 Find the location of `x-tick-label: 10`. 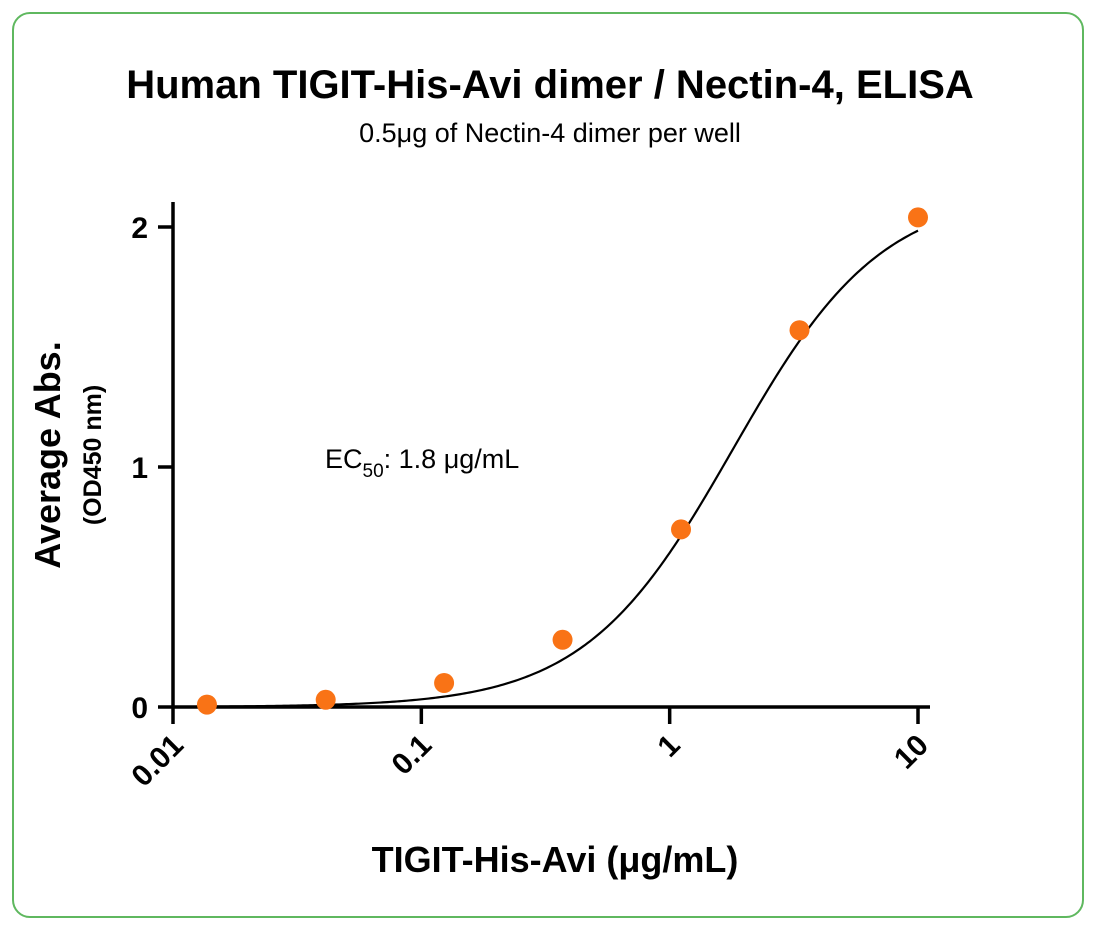

x-tick-label: 10 is located at coordinates (911, 752).